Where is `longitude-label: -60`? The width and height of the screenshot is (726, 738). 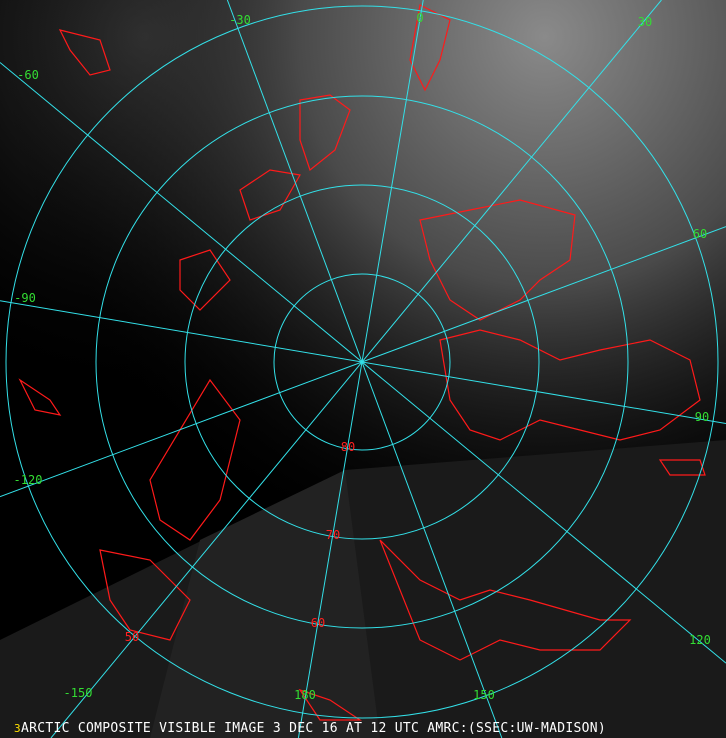 longitude-label: -60 is located at coordinates (28, 75).